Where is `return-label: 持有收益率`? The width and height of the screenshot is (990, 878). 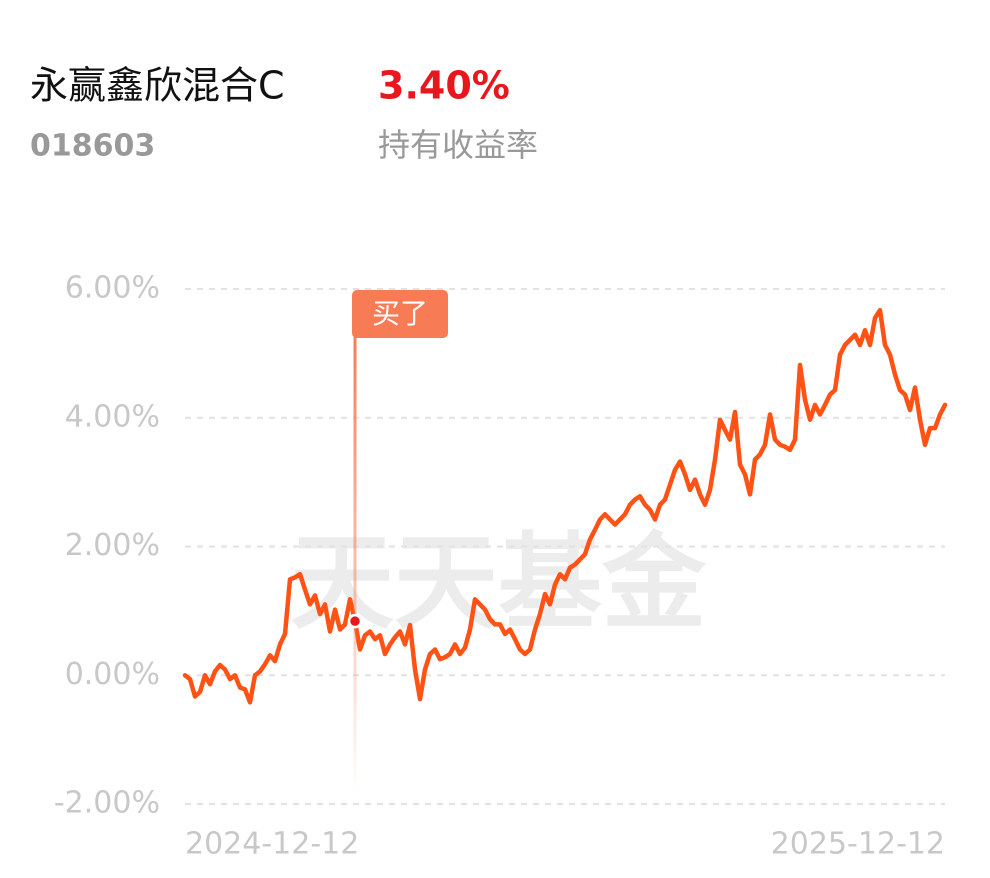
return-label: 持有收益率 is located at coordinates (458, 145).